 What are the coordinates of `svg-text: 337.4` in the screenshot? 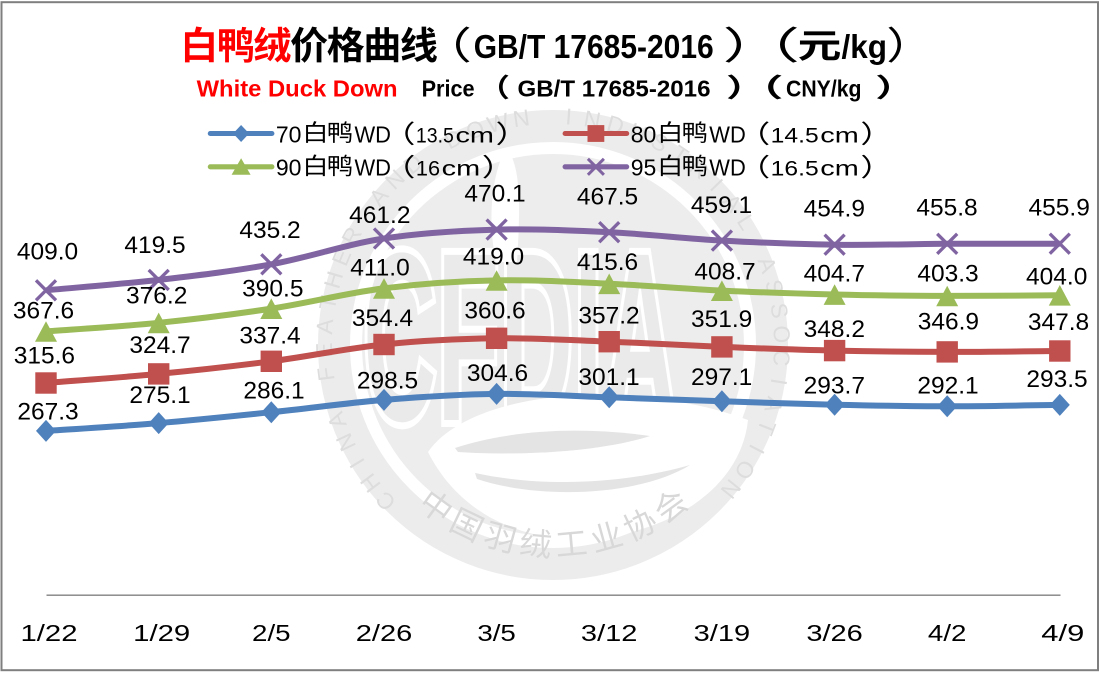 It's located at (269, 336).